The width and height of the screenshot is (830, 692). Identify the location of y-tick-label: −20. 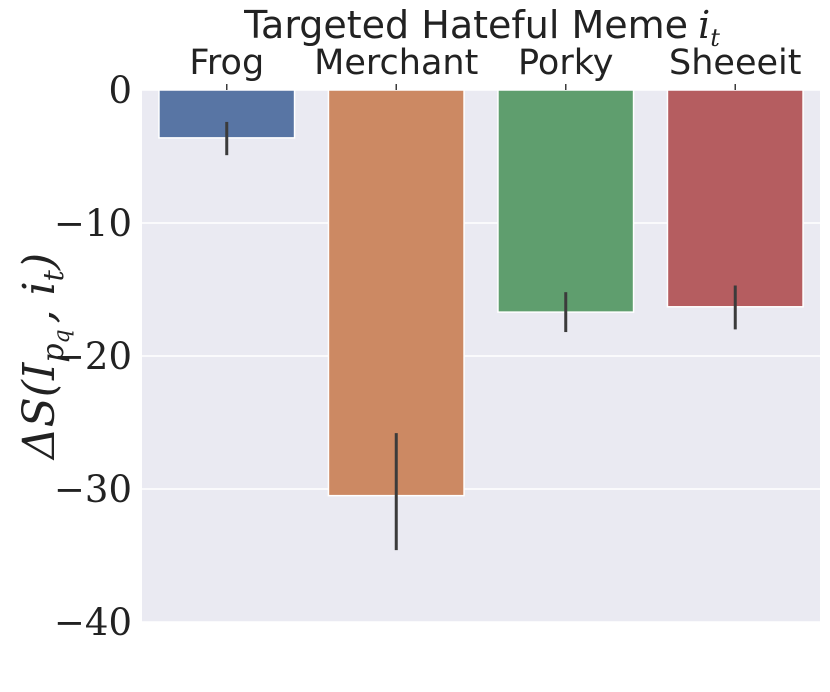
(93, 356).